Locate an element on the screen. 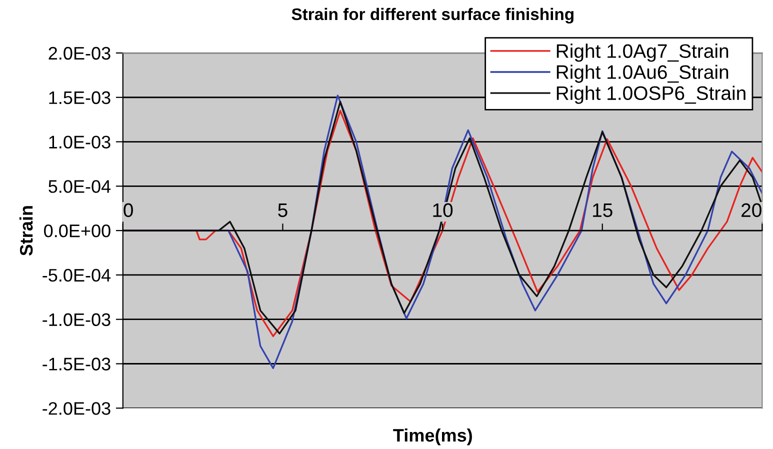  y-tick-label: 5.0E-04 is located at coordinates (79, 186).